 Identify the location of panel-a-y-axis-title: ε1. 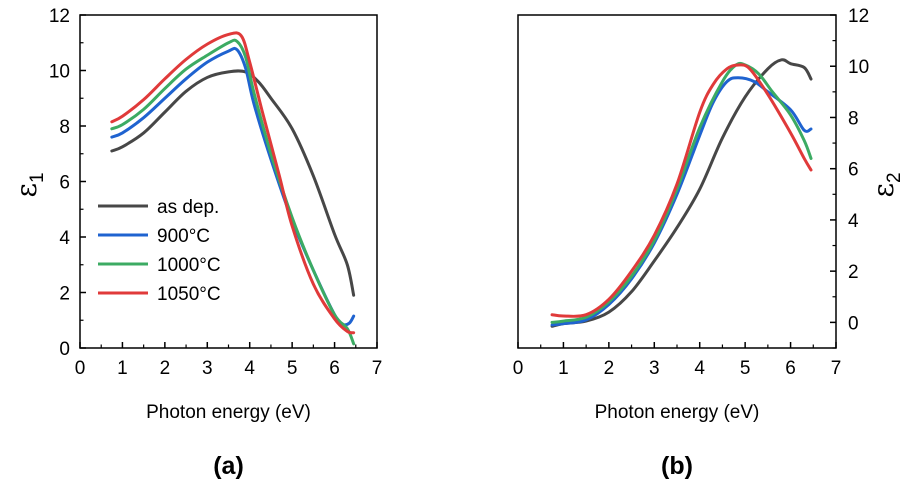
(29, 184).